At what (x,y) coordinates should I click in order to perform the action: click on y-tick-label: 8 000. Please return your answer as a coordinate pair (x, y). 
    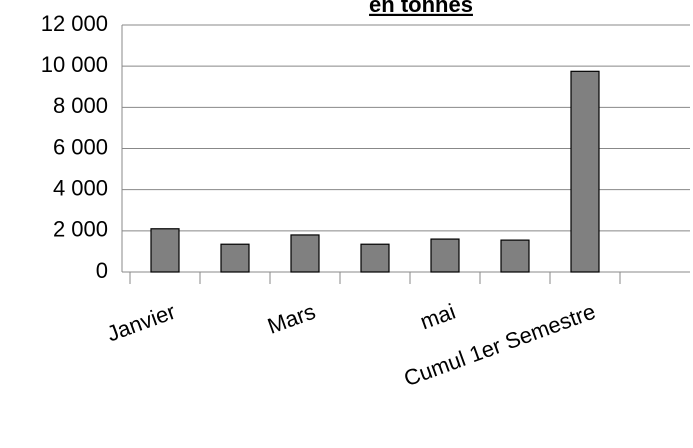
    Looking at the image, I should click on (80, 105).